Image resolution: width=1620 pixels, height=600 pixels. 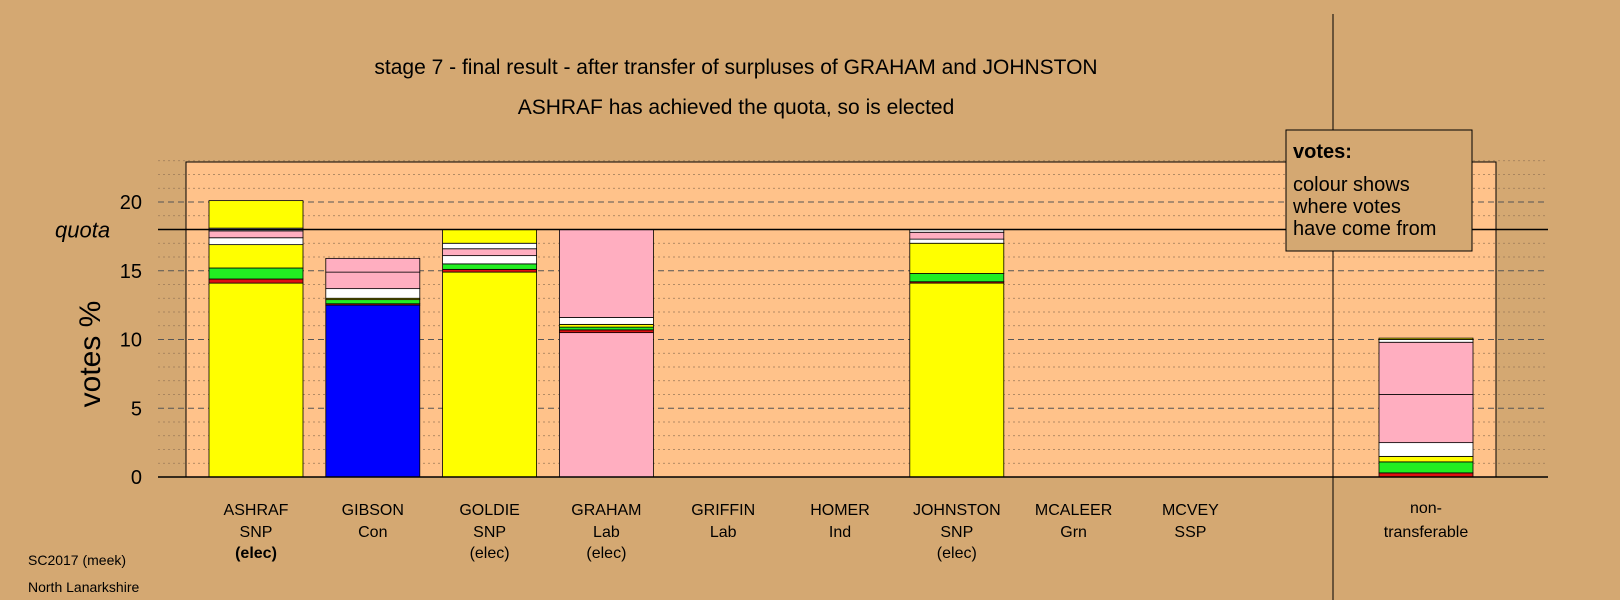 What do you see at coordinates (606, 510) in the screenshot?
I see `candidate-name: GRAHAM` at bounding box center [606, 510].